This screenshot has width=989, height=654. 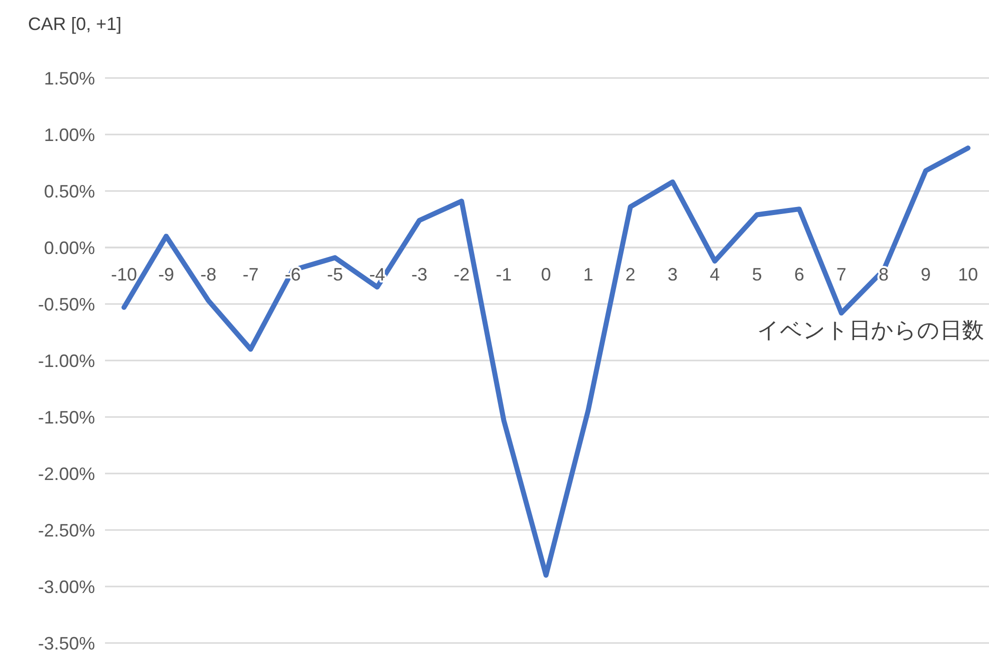 I want to click on x-tick-label: 1, so click(x=588, y=274).